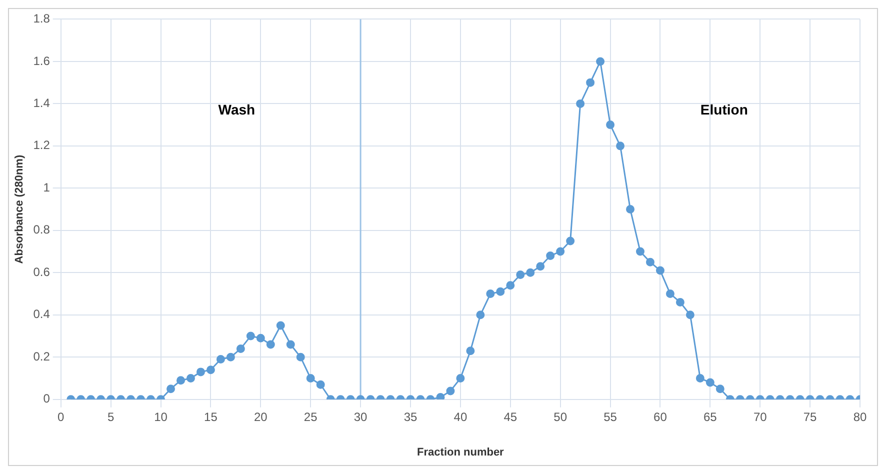  What do you see at coordinates (760, 417) in the screenshot?
I see `x-tick-label: 70` at bounding box center [760, 417].